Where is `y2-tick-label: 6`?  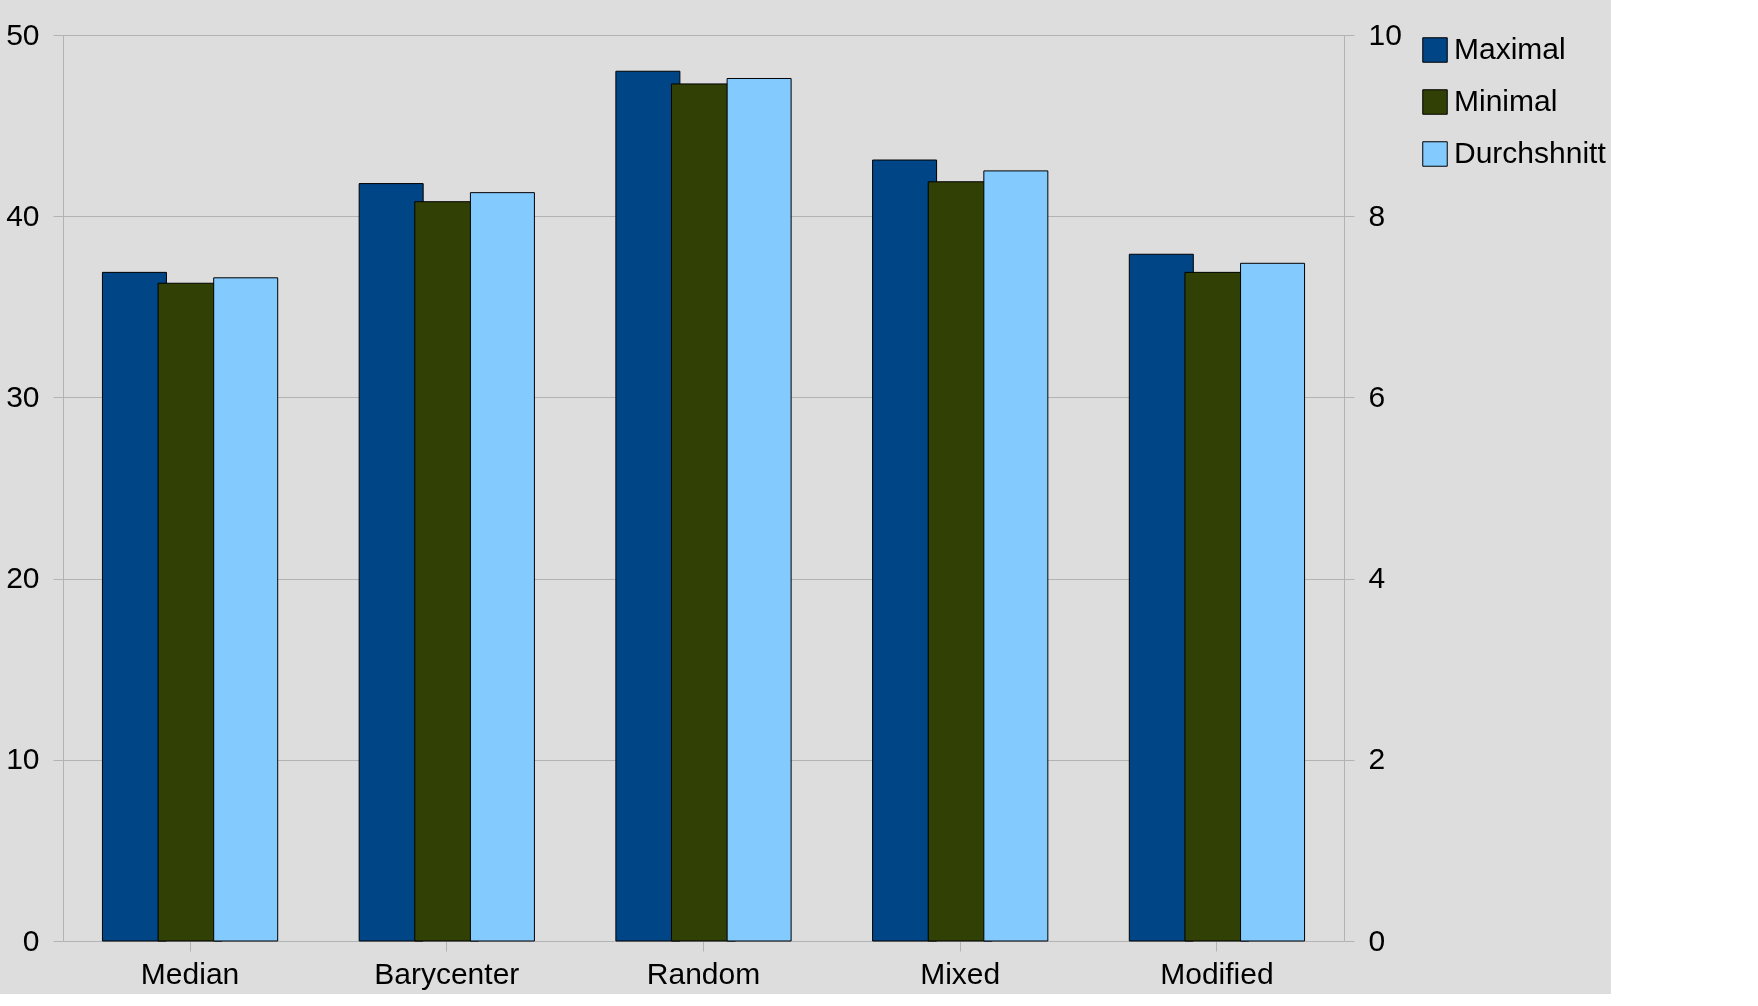 y2-tick-label: 6 is located at coordinates (1377, 396).